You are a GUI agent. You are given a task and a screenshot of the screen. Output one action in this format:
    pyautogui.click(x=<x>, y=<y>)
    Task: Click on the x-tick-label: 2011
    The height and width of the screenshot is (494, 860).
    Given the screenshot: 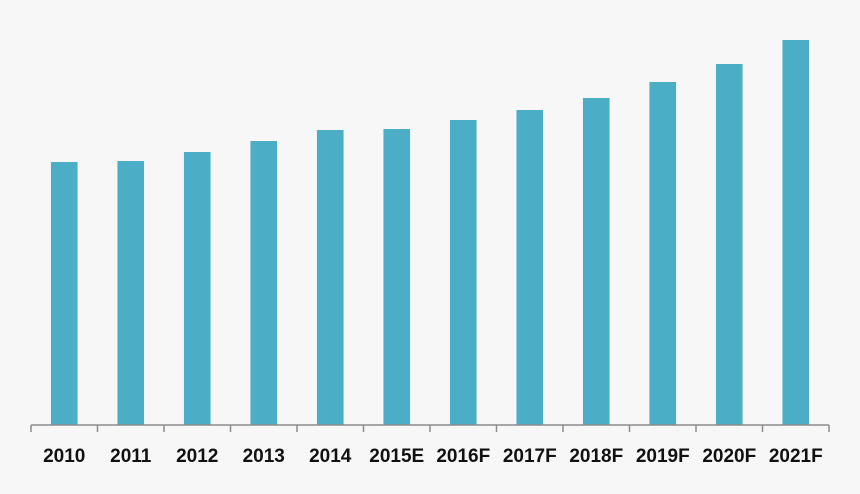 What is the action you would take?
    pyautogui.click(x=131, y=456)
    